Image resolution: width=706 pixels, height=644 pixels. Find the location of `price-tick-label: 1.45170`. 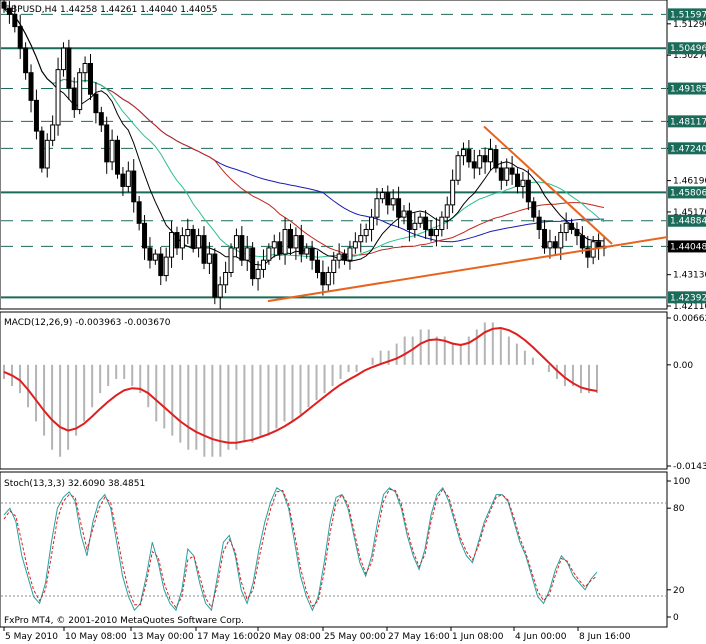

price-tick-label: 1.45170 is located at coordinates (689, 213).